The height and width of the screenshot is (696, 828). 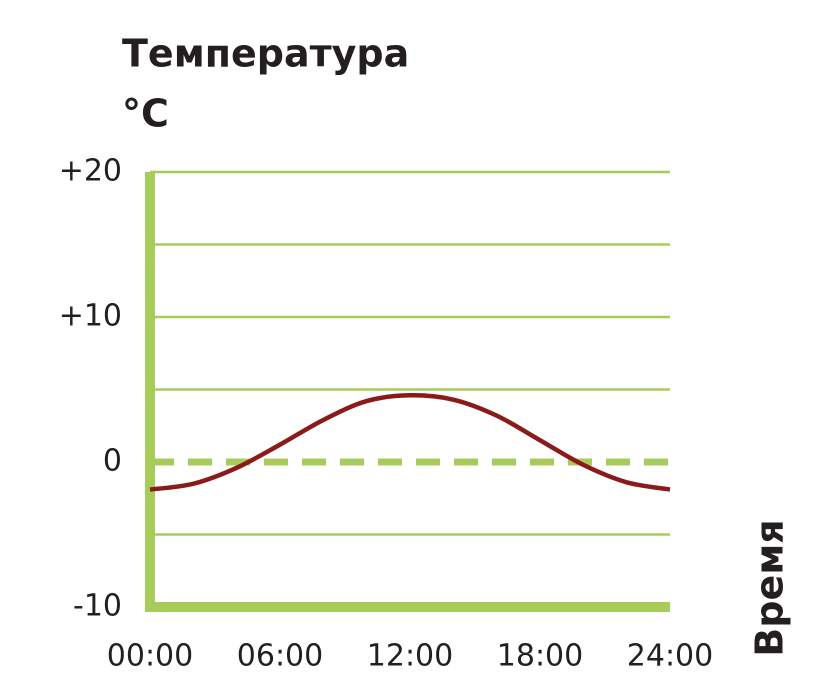 I want to click on x-tick-label: 24:00, so click(x=670, y=656).